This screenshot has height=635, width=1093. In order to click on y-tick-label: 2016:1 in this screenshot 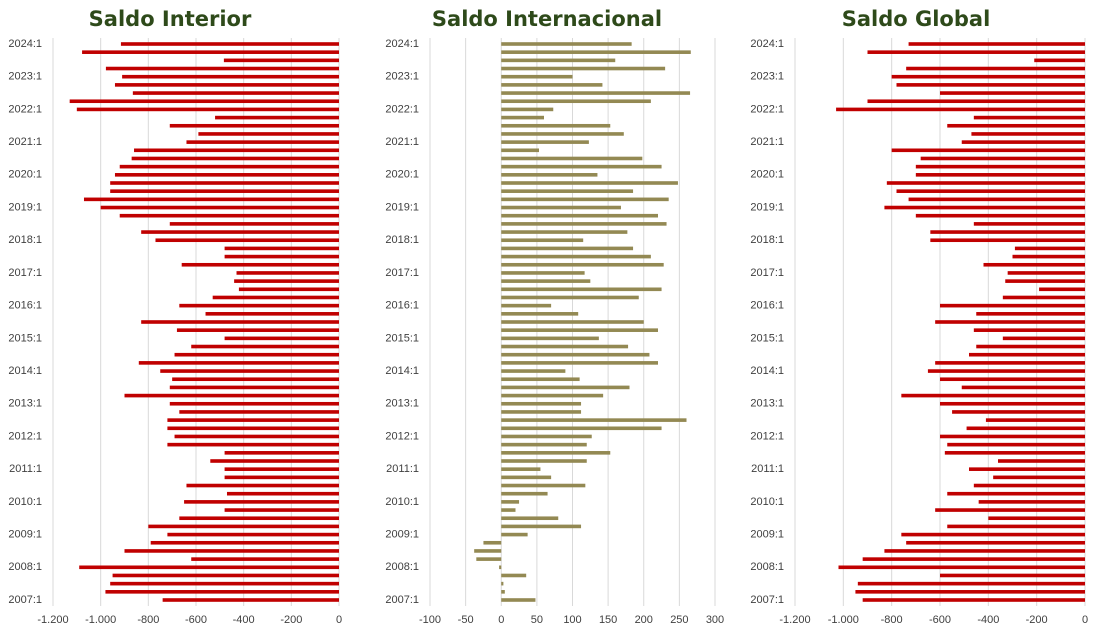, I will do `click(25, 306)`.